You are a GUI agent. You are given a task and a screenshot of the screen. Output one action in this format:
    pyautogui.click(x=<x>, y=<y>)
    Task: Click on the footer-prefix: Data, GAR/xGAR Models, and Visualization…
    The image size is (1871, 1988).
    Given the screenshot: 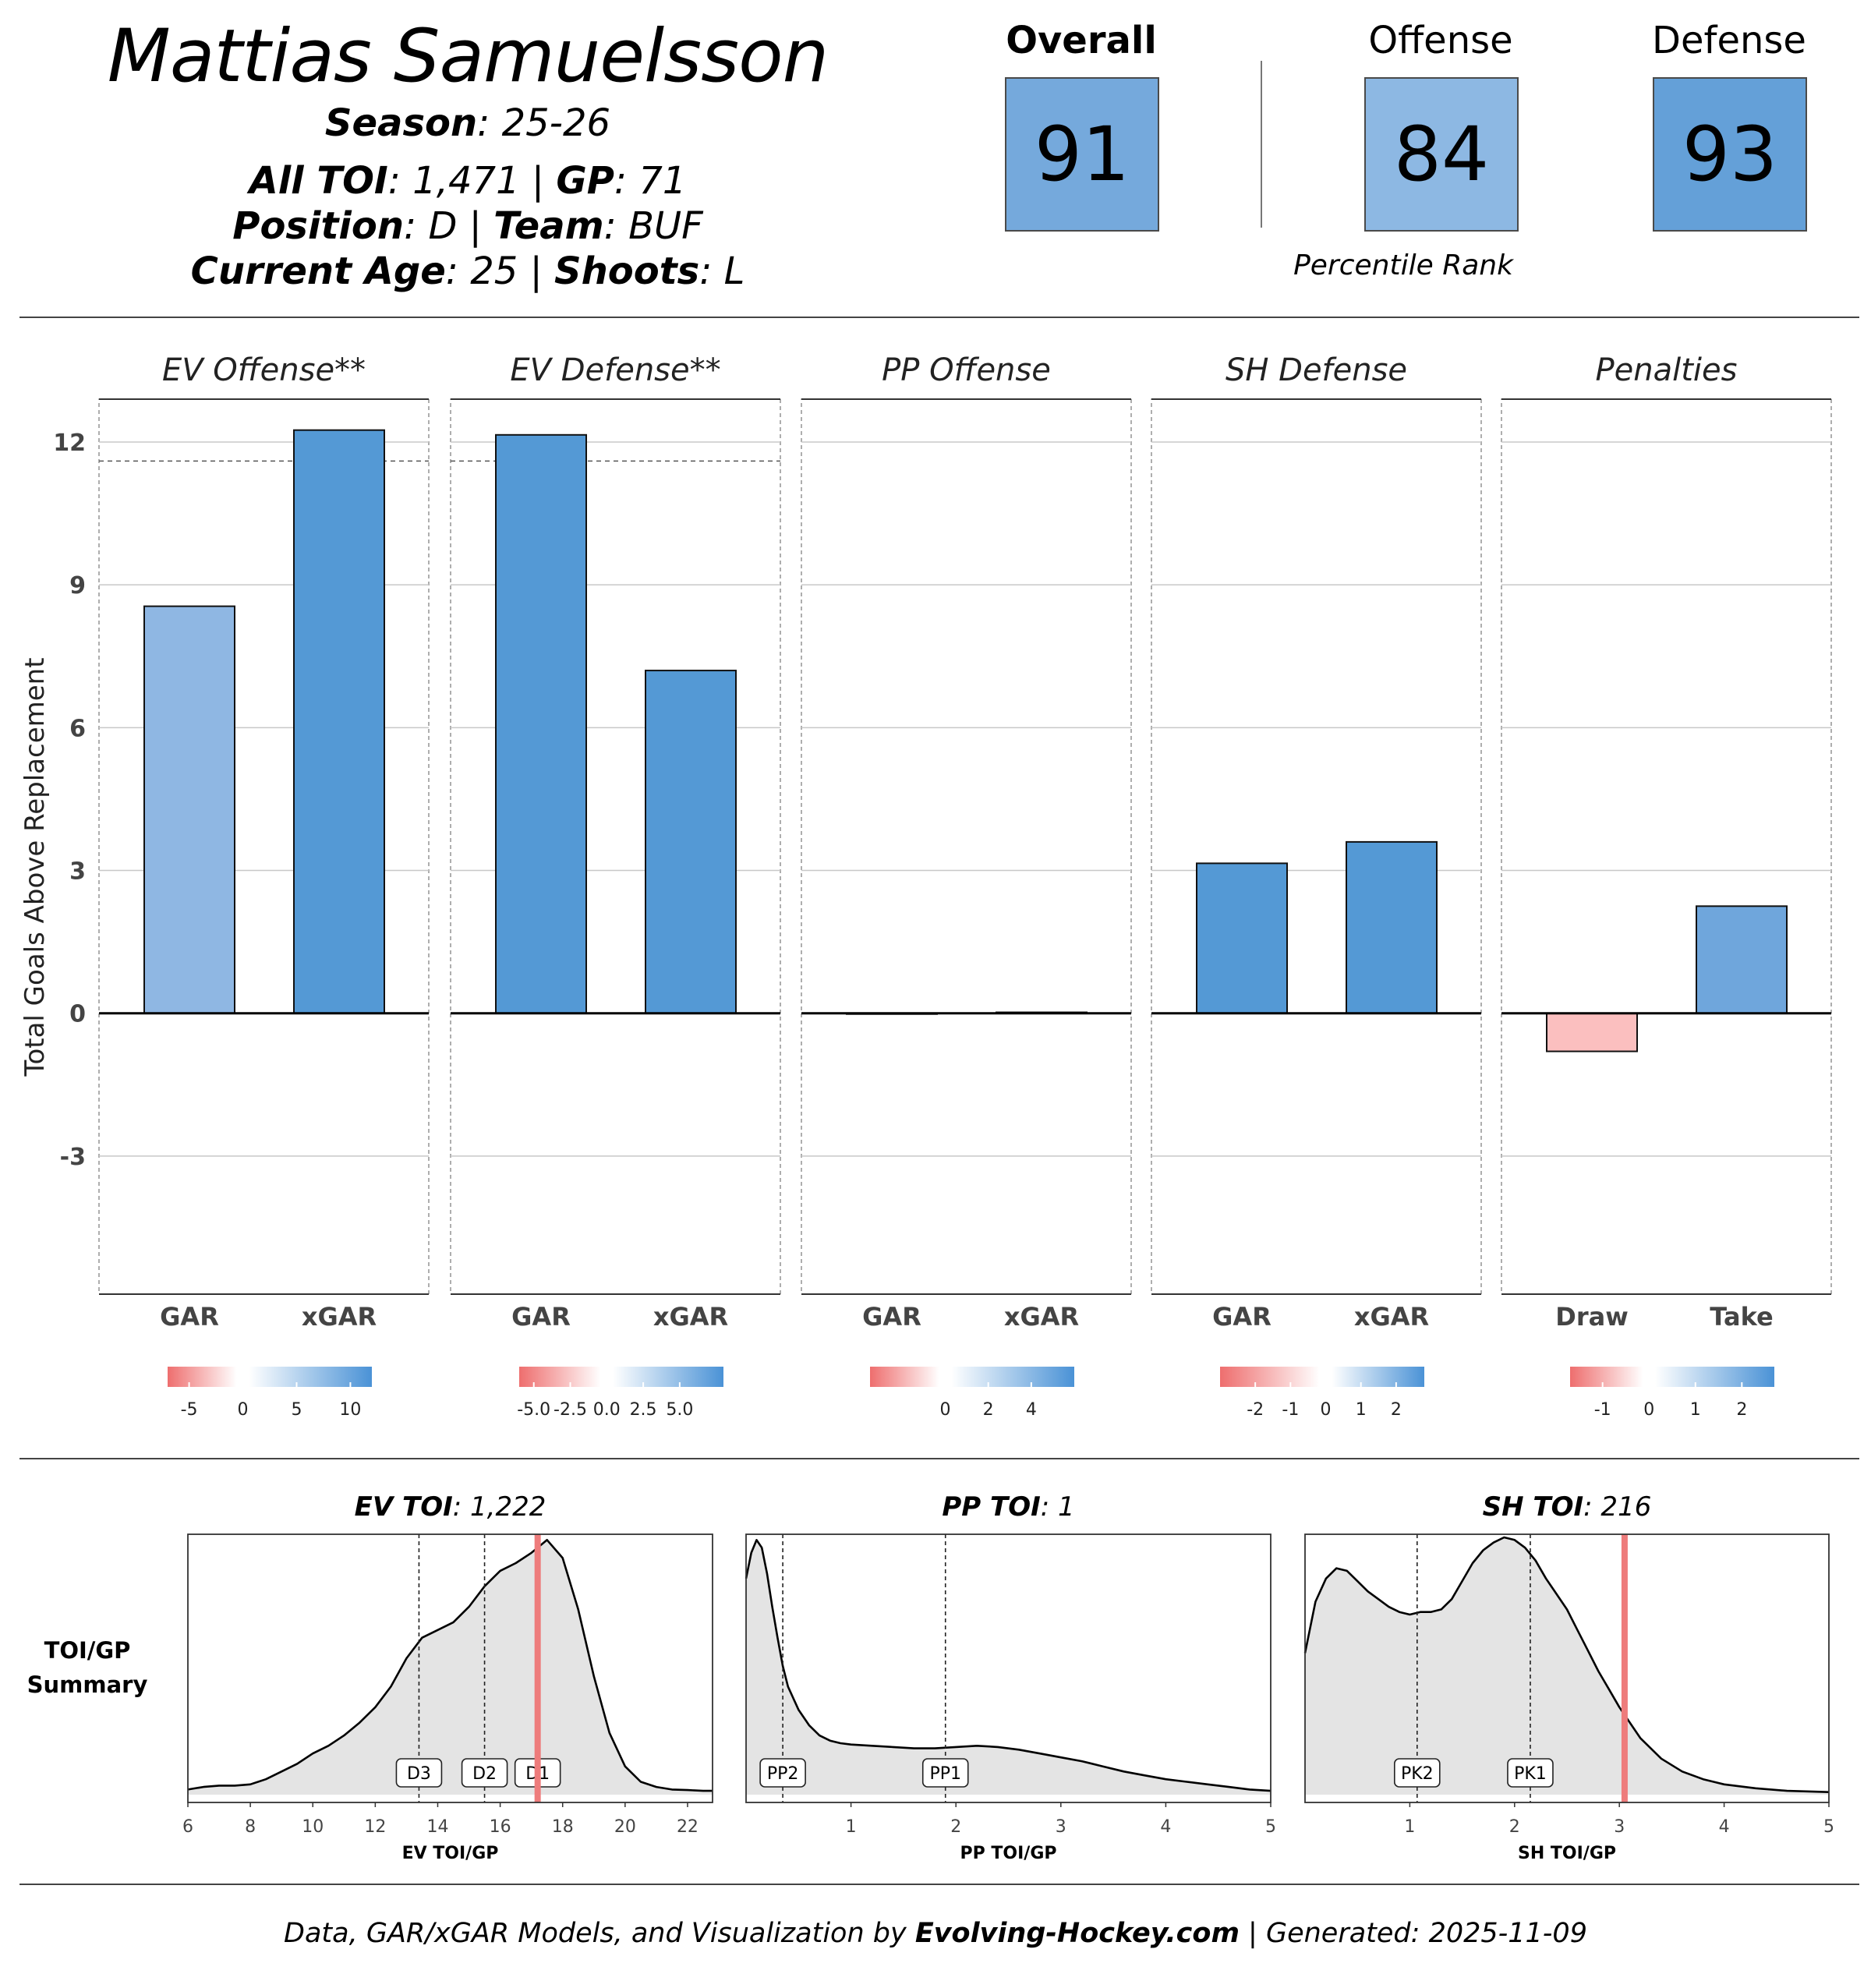 What is the action you would take?
    pyautogui.click(x=599, y=1933)
    